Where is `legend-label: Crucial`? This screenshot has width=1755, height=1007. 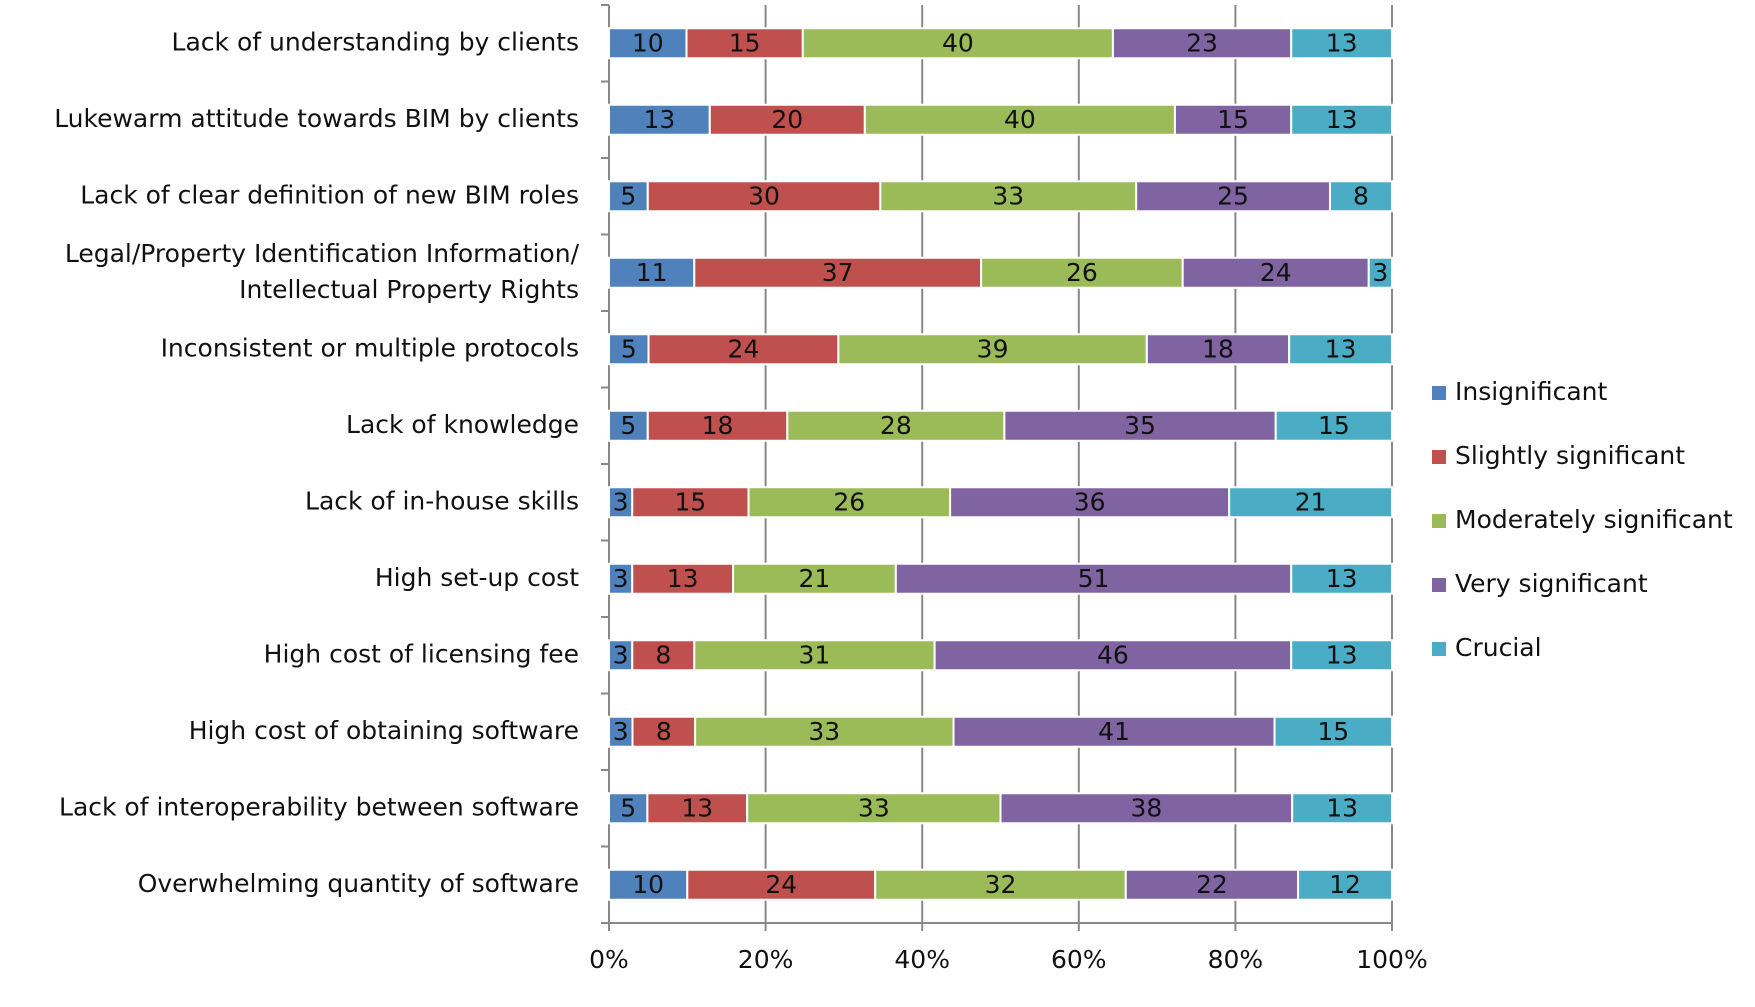
legend-label: Crucial is located at coordinates (1498, 647).